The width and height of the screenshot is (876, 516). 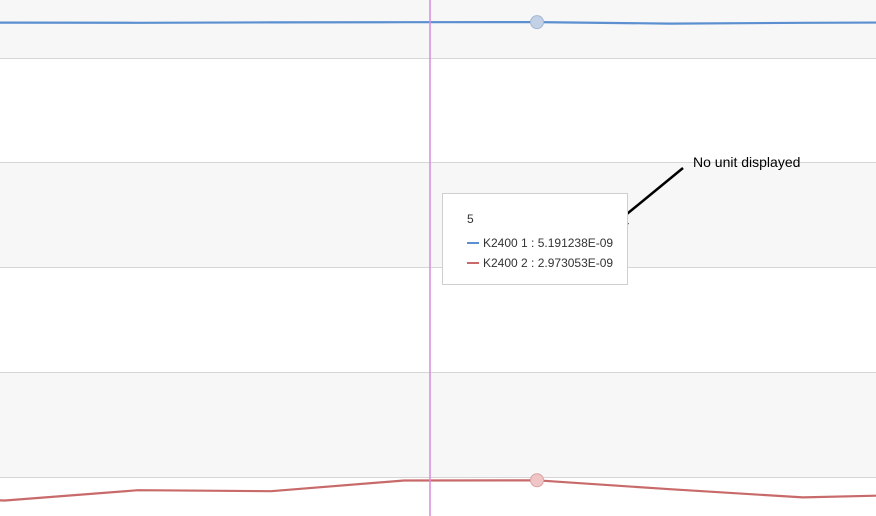 What do you see at coordinates (548, 263) in the screenshot?
I see `tooltip-row-label: K2400 2 : 2.973053E-09` at bounding box center [548, 263].